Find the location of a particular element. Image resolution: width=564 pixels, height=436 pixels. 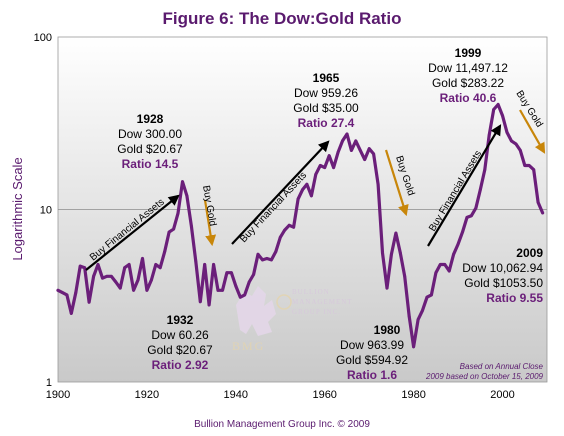

data-point-1982 is located at coordinates (422, 310).